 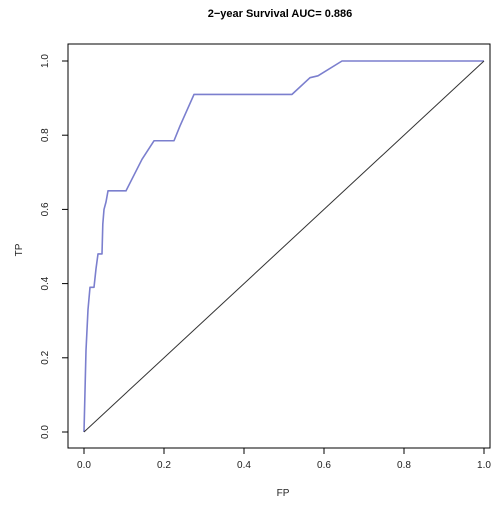 What do you see at coordinates (284, 459) in the screenshot?
I see `x-axis: 0.0 0.2 0.4 0.6 0.8 1.0` at bounding box center [284, 459].